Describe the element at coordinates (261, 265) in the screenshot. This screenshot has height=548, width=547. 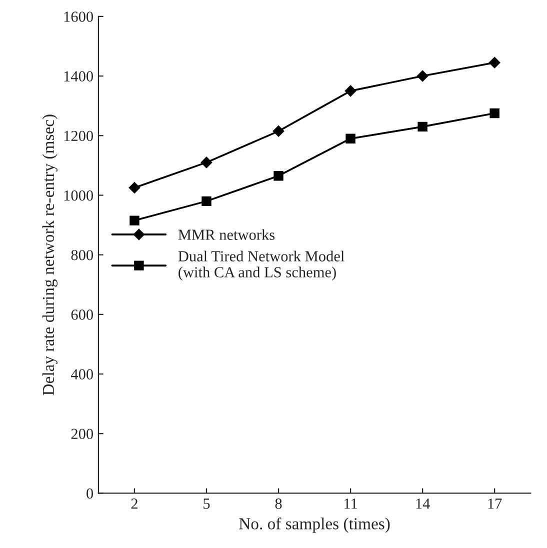
I see `legend-label: Dual Tired Network Model (with CA and LS scheme)` at that location.